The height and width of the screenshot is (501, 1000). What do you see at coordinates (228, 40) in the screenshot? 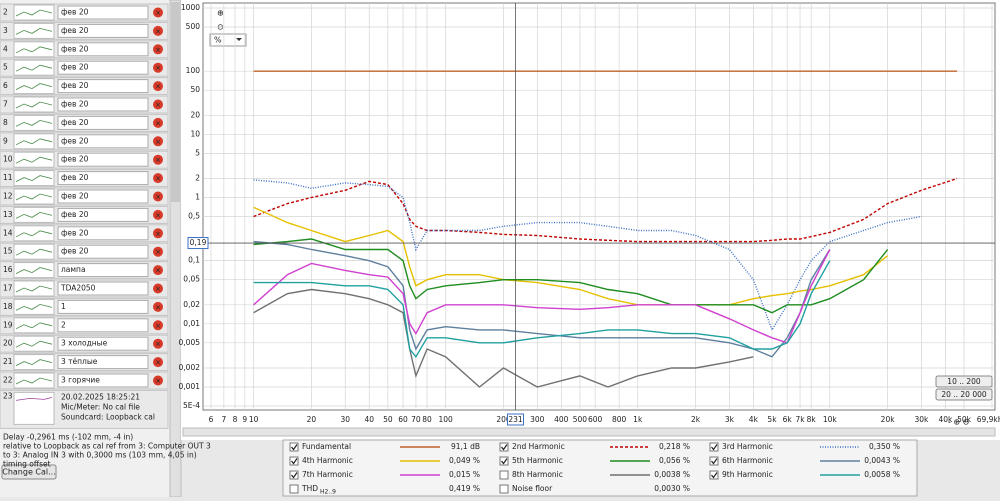
I see `unit-select` at bounding box center [228, 40].